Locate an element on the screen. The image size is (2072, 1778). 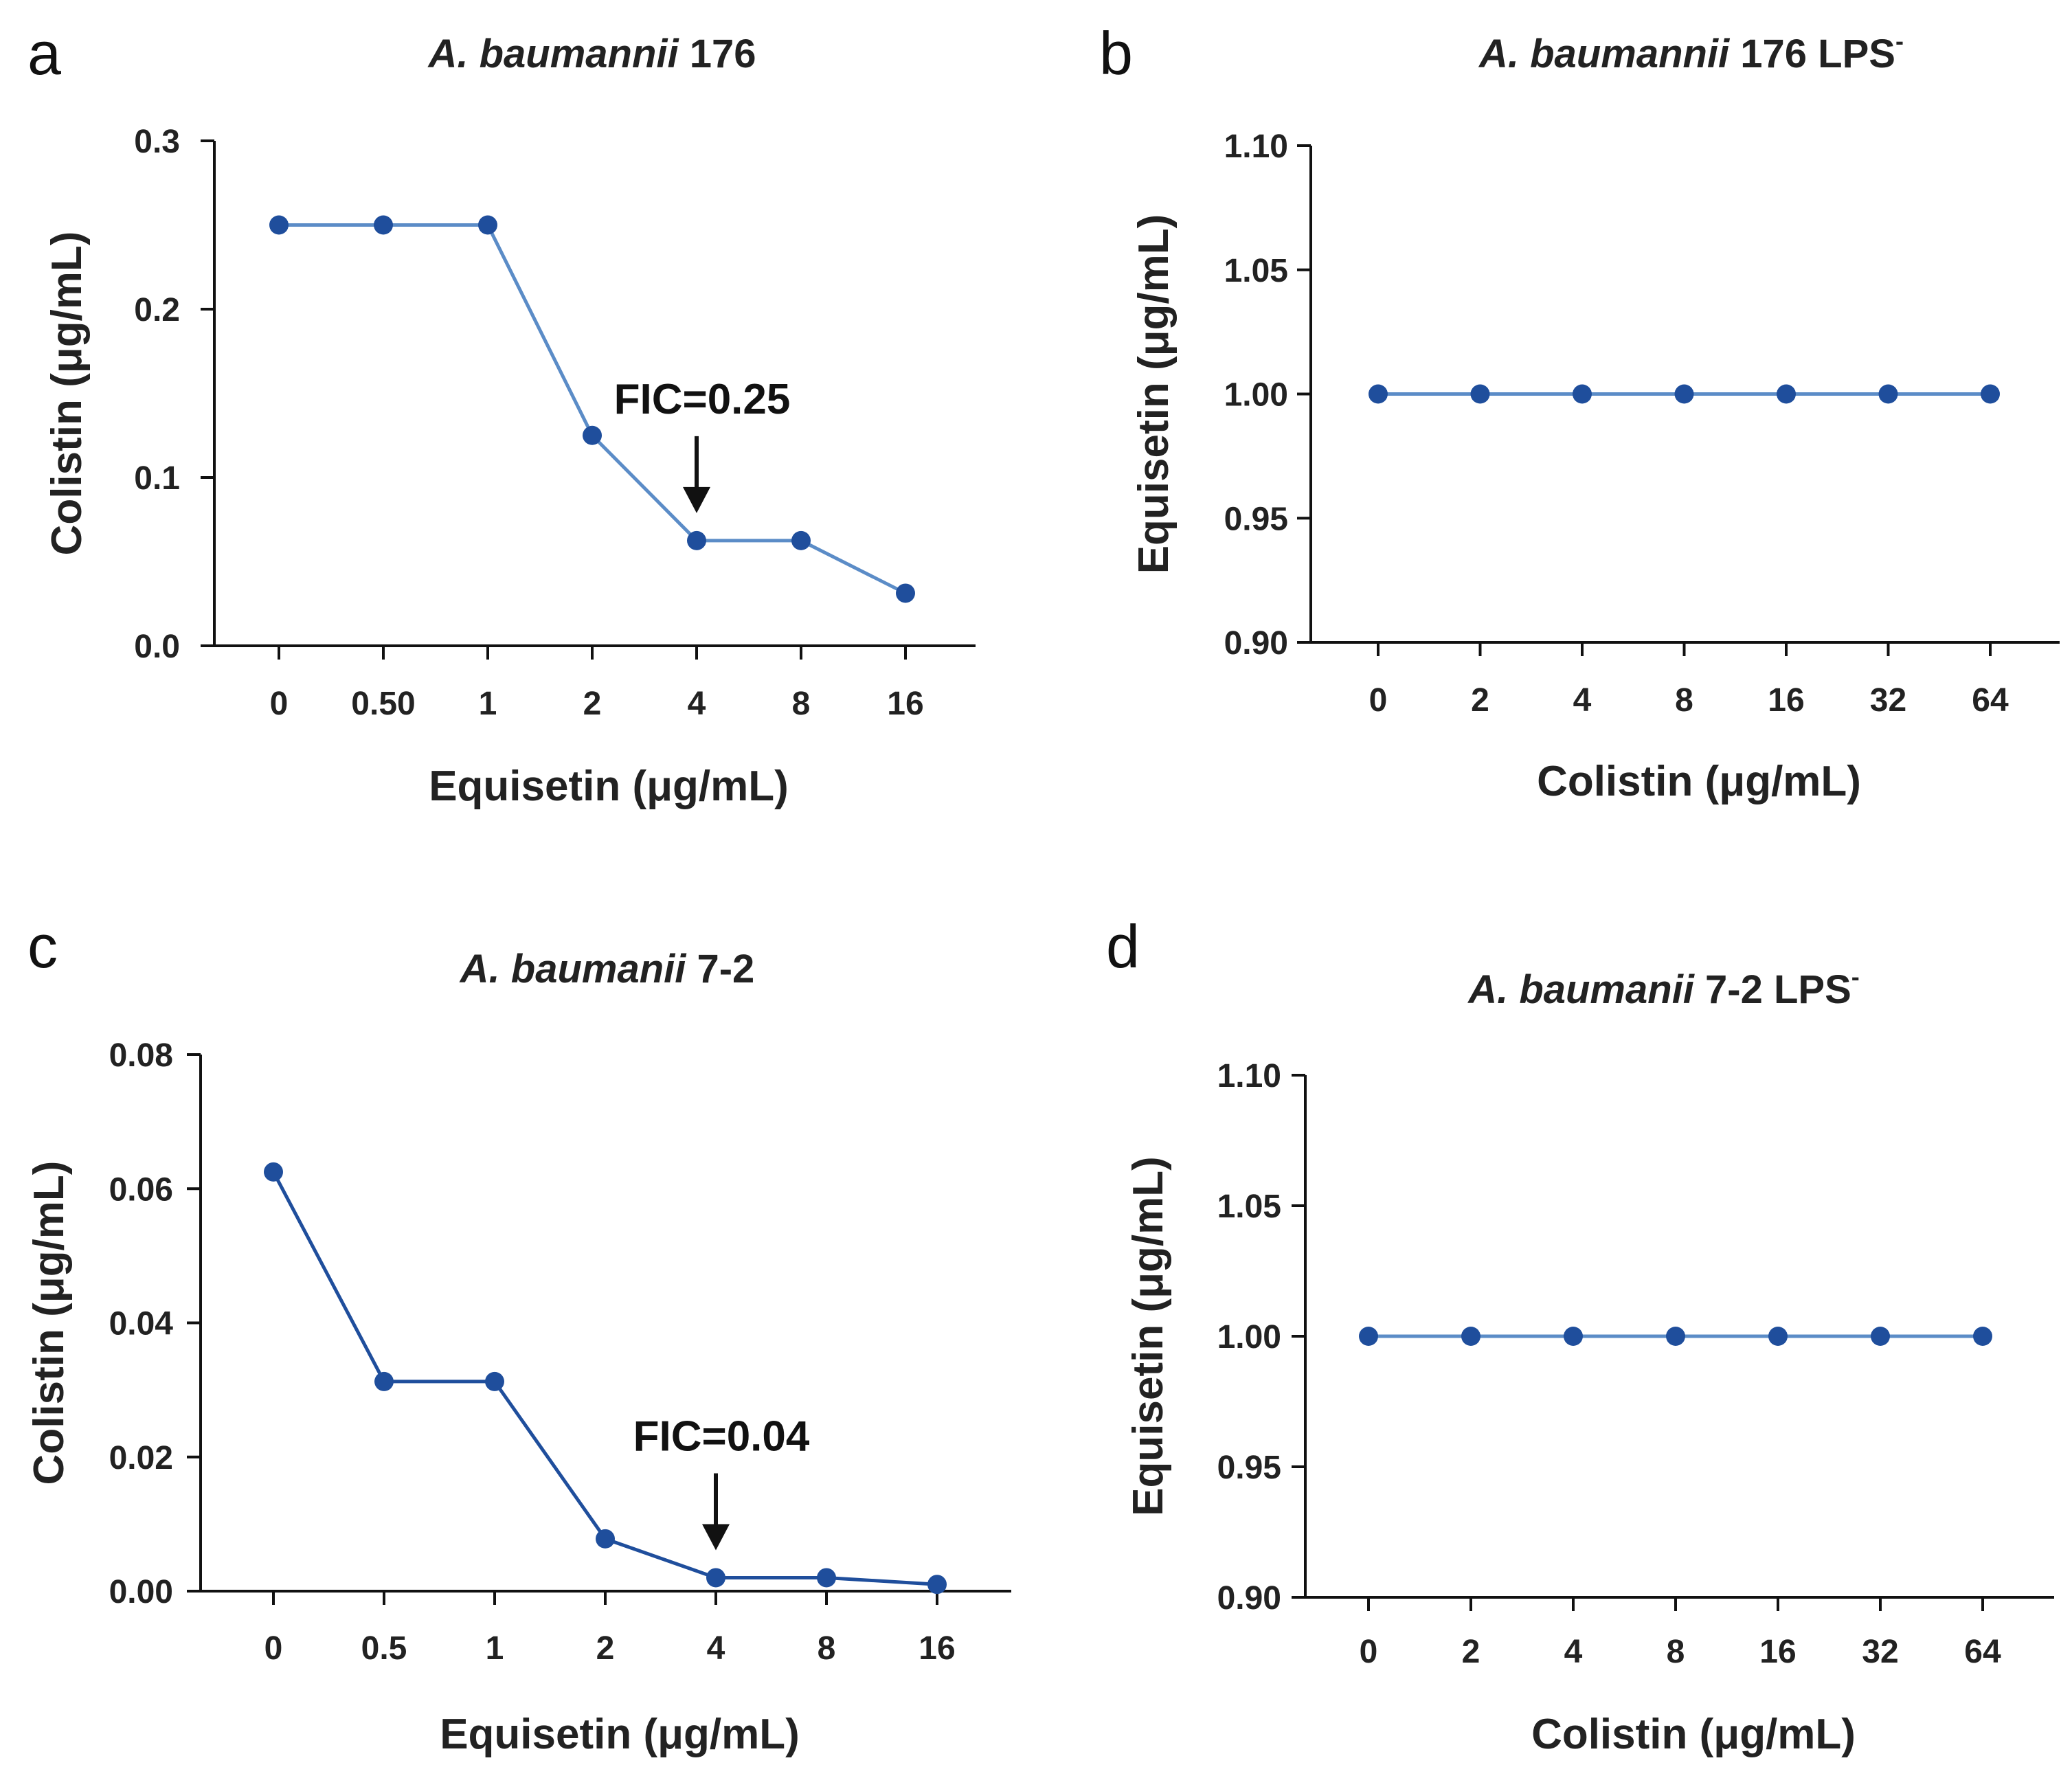
chart-title: A. baumanii 7-2 is located at coordinates (607, 969).